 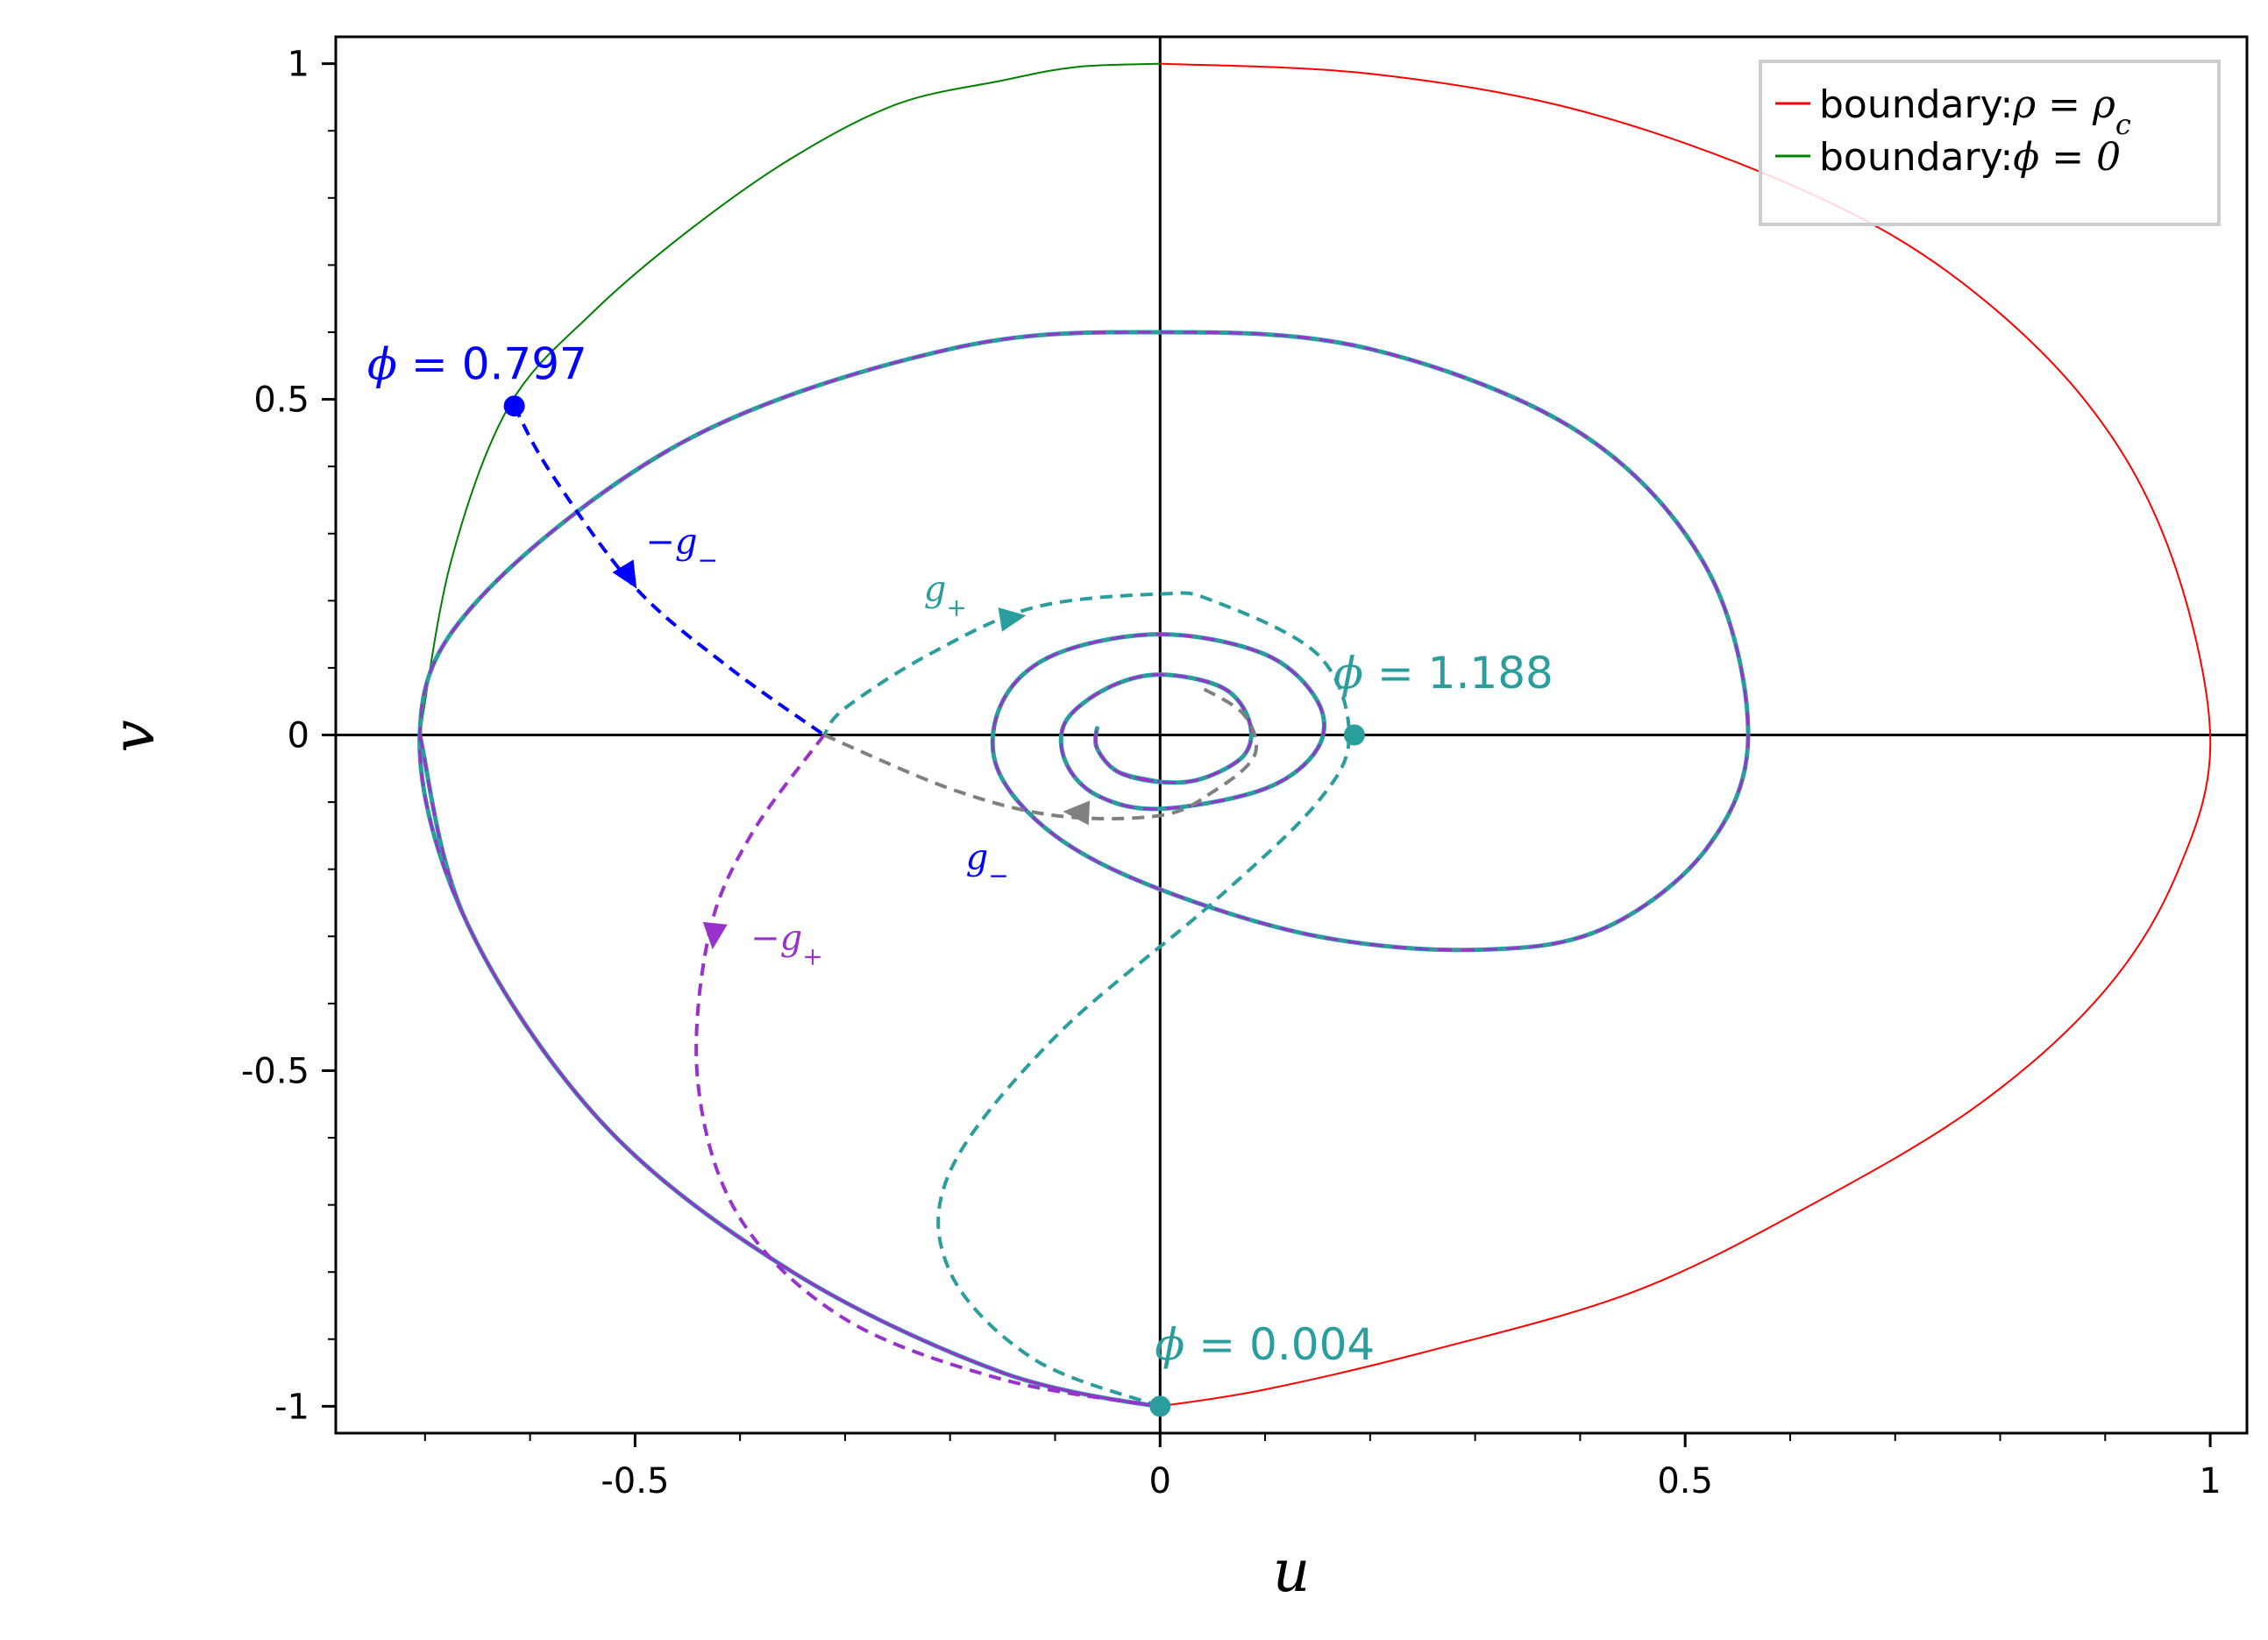 What do you see at coordinates (624, 574) in the screenshot?
I see `arrow-blue` at bounding box center [624, 574].